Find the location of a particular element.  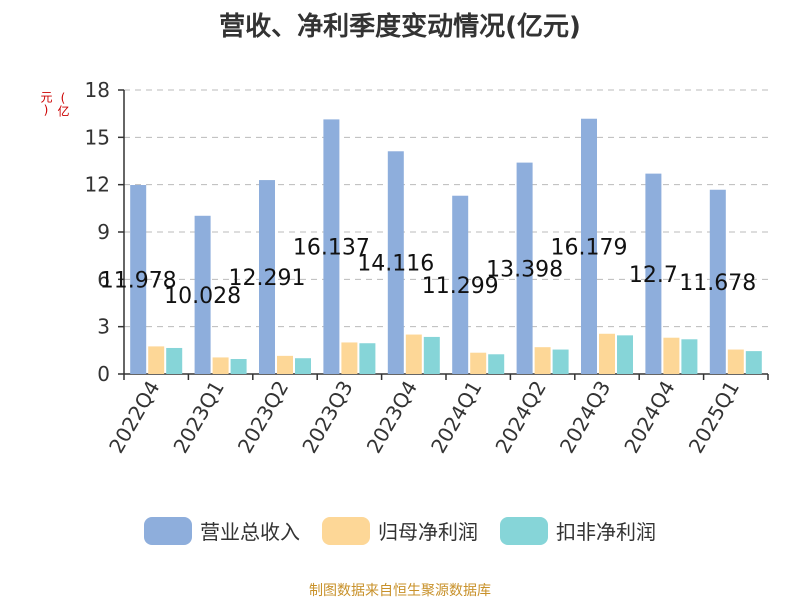

data-label-revenue: 10.028 is located at coordinates (202, 296).